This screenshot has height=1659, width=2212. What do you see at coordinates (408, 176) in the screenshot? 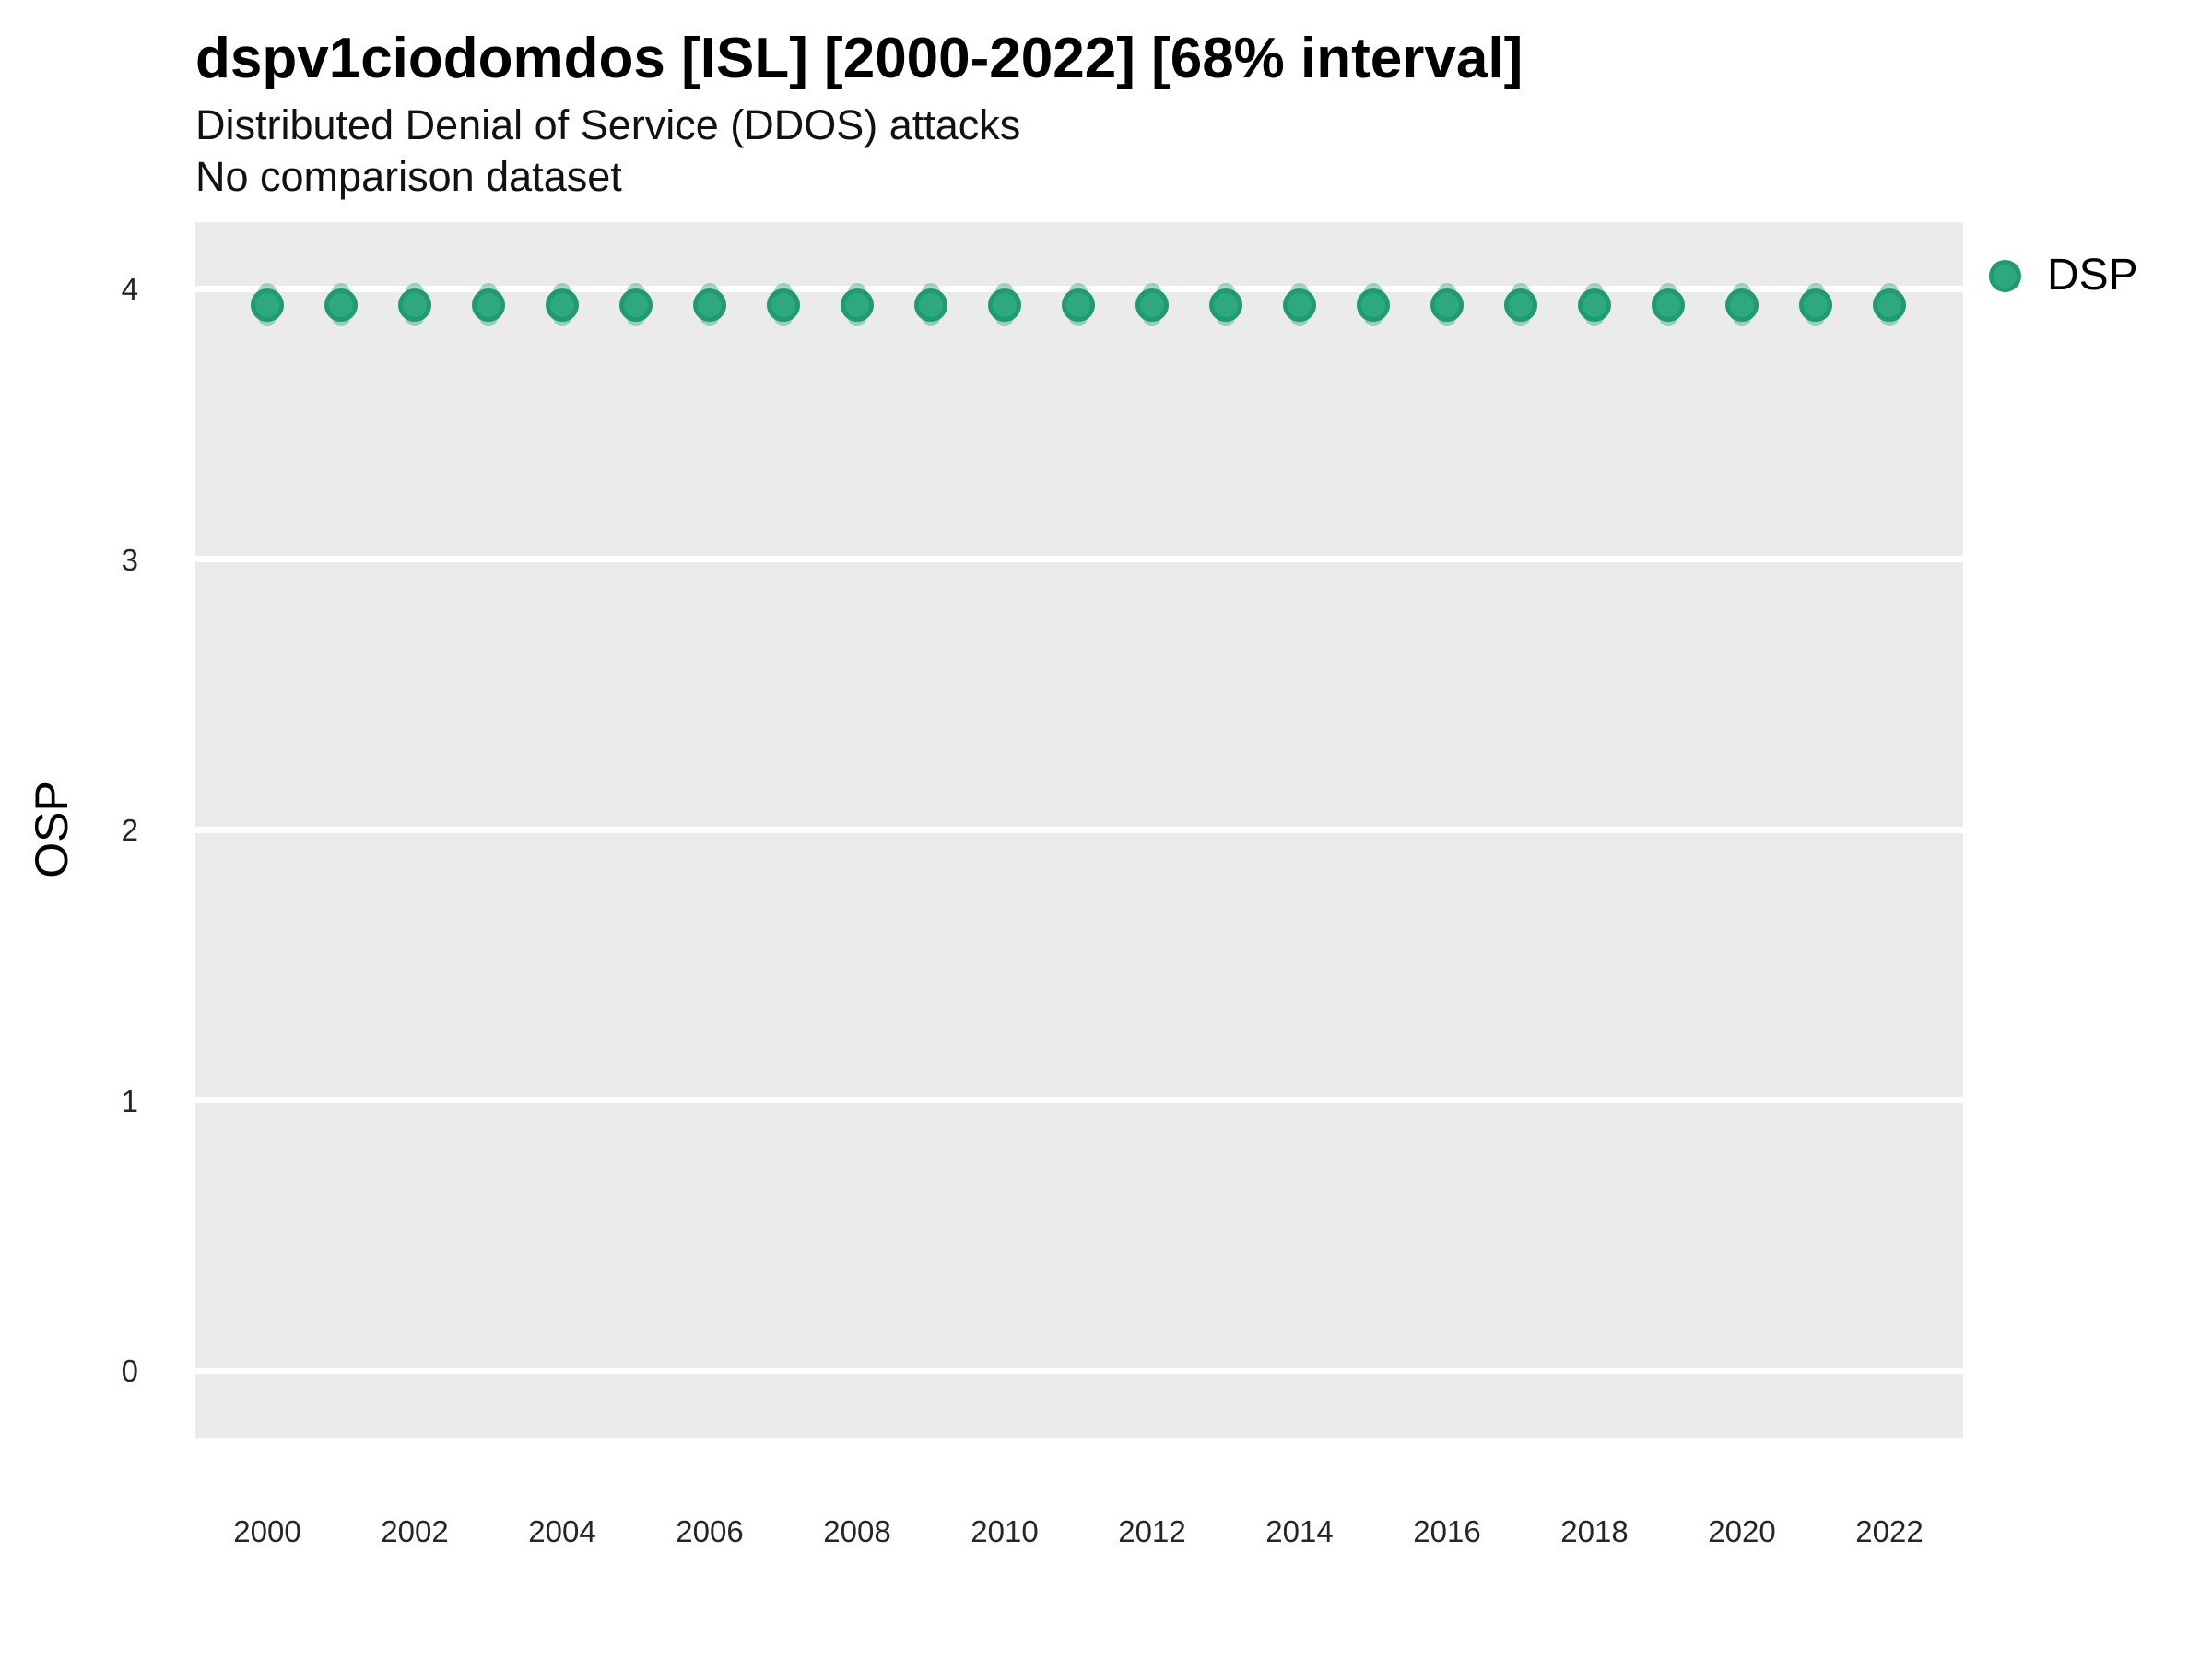
I see `chart-note: No comparison dataset` at bounding box center [408, 176].